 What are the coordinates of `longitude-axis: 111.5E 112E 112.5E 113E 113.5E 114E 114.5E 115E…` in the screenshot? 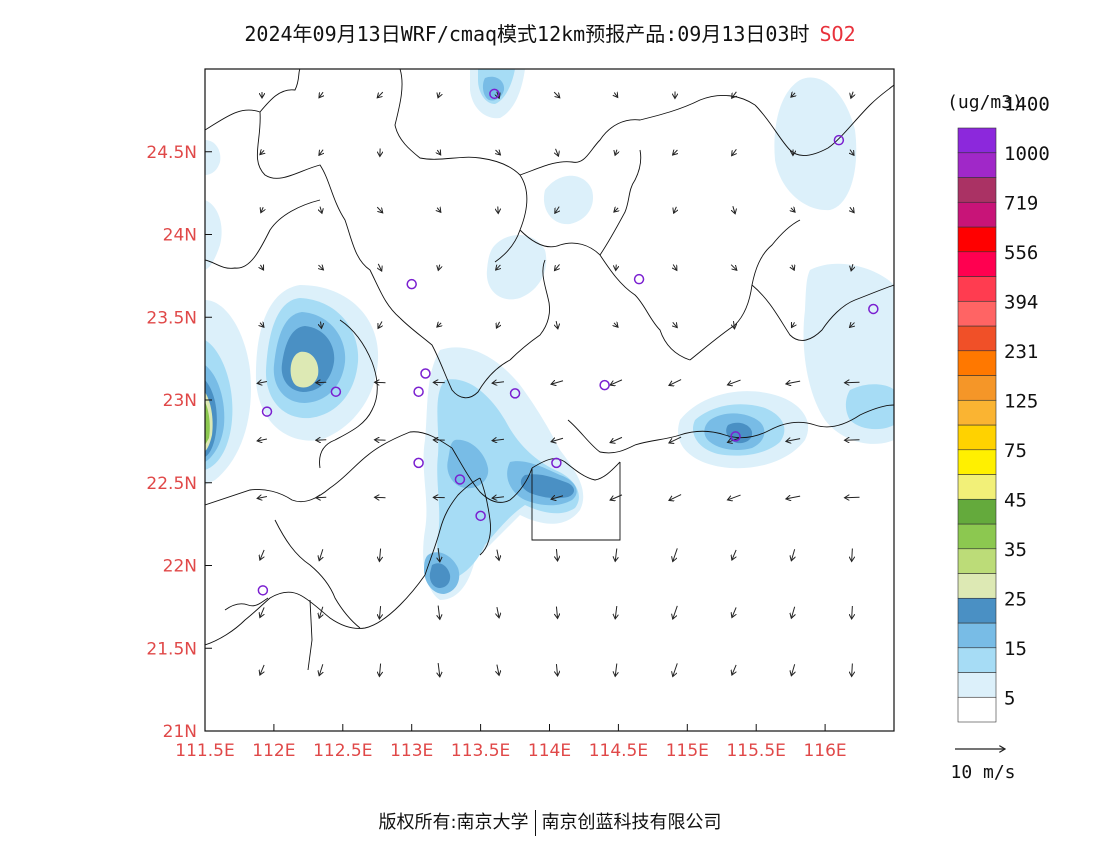 It's located at (511, 742).